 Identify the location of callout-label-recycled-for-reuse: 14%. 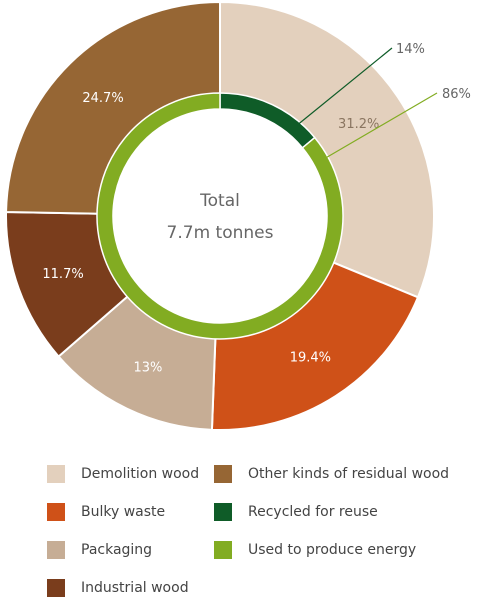
(410, 49).